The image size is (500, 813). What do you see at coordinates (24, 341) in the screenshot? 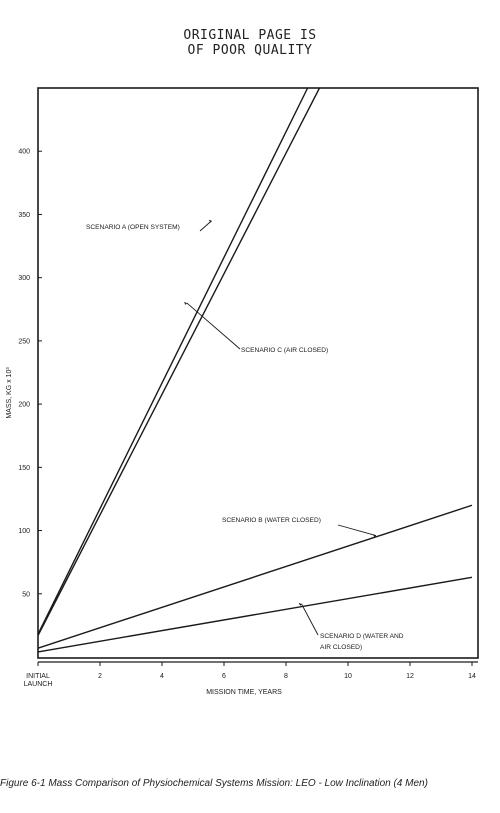
I see `y-tick-label: 250` at bounding box center [24, 341].